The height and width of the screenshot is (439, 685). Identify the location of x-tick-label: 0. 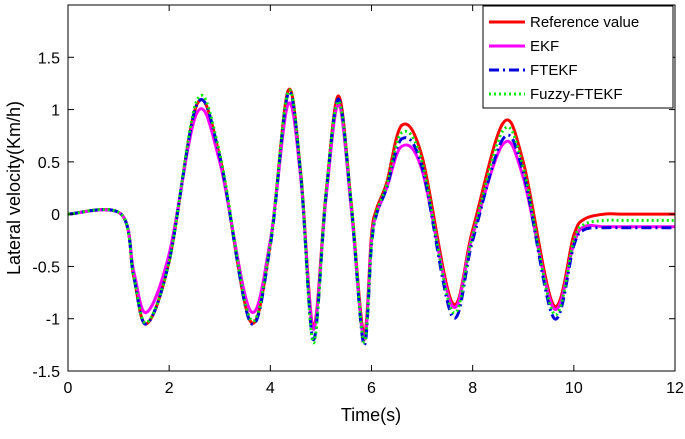
(68, 388).